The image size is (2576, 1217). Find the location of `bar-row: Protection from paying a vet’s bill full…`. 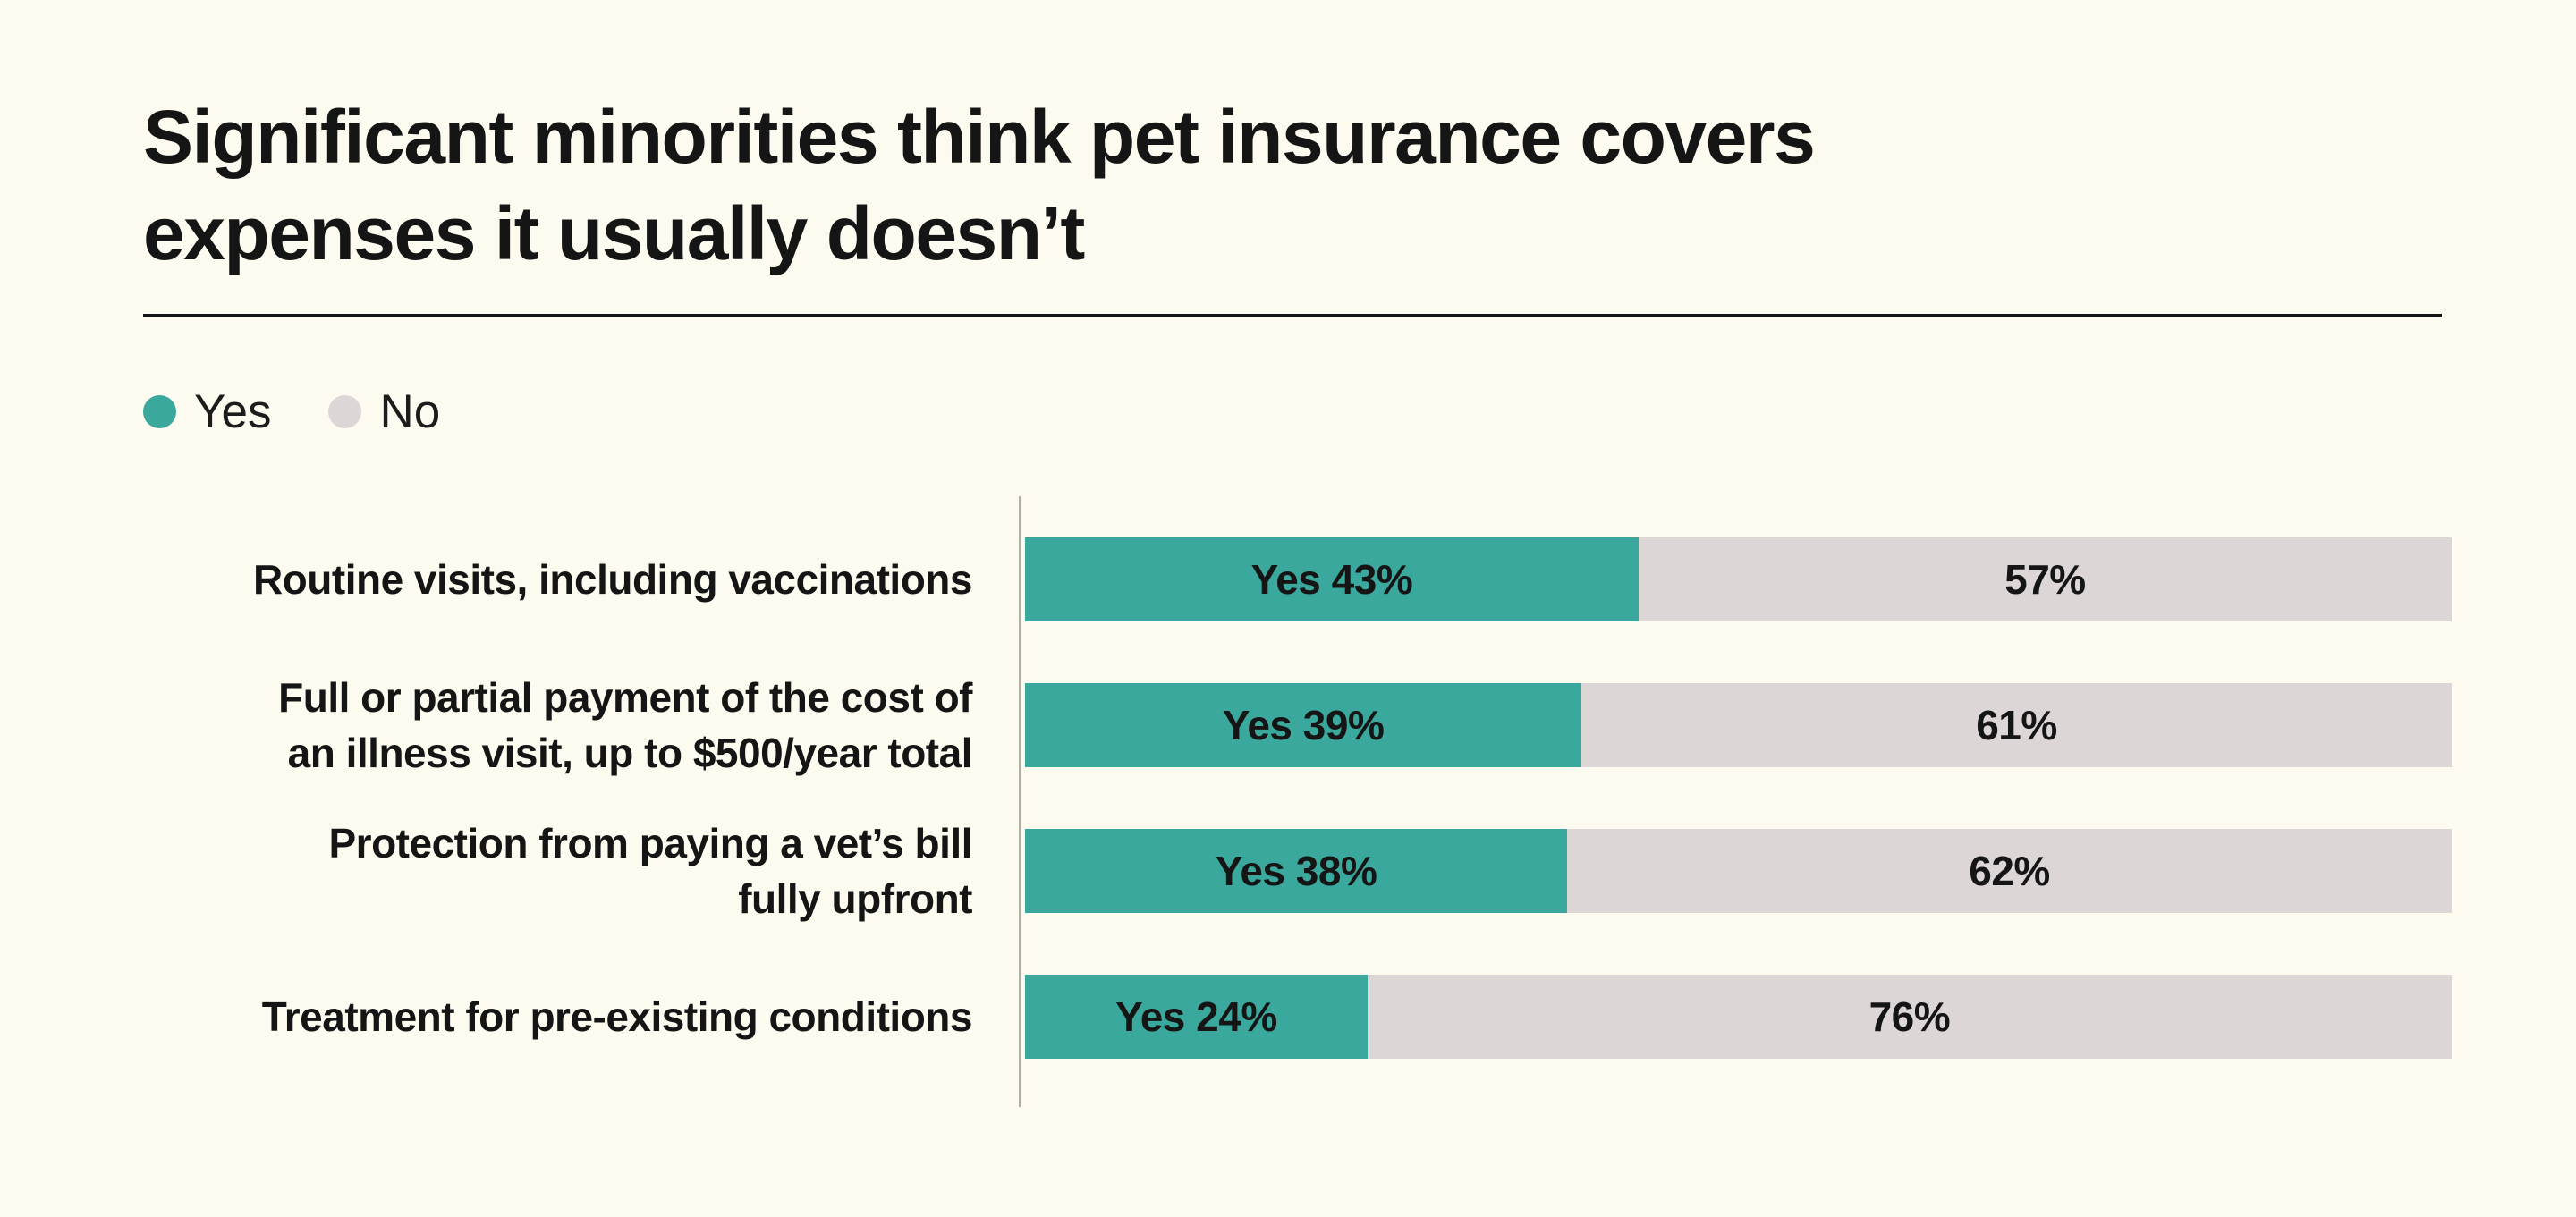

bar-row: Protection from paying a vet’s bill full… is located at coordinates (1297, 871).